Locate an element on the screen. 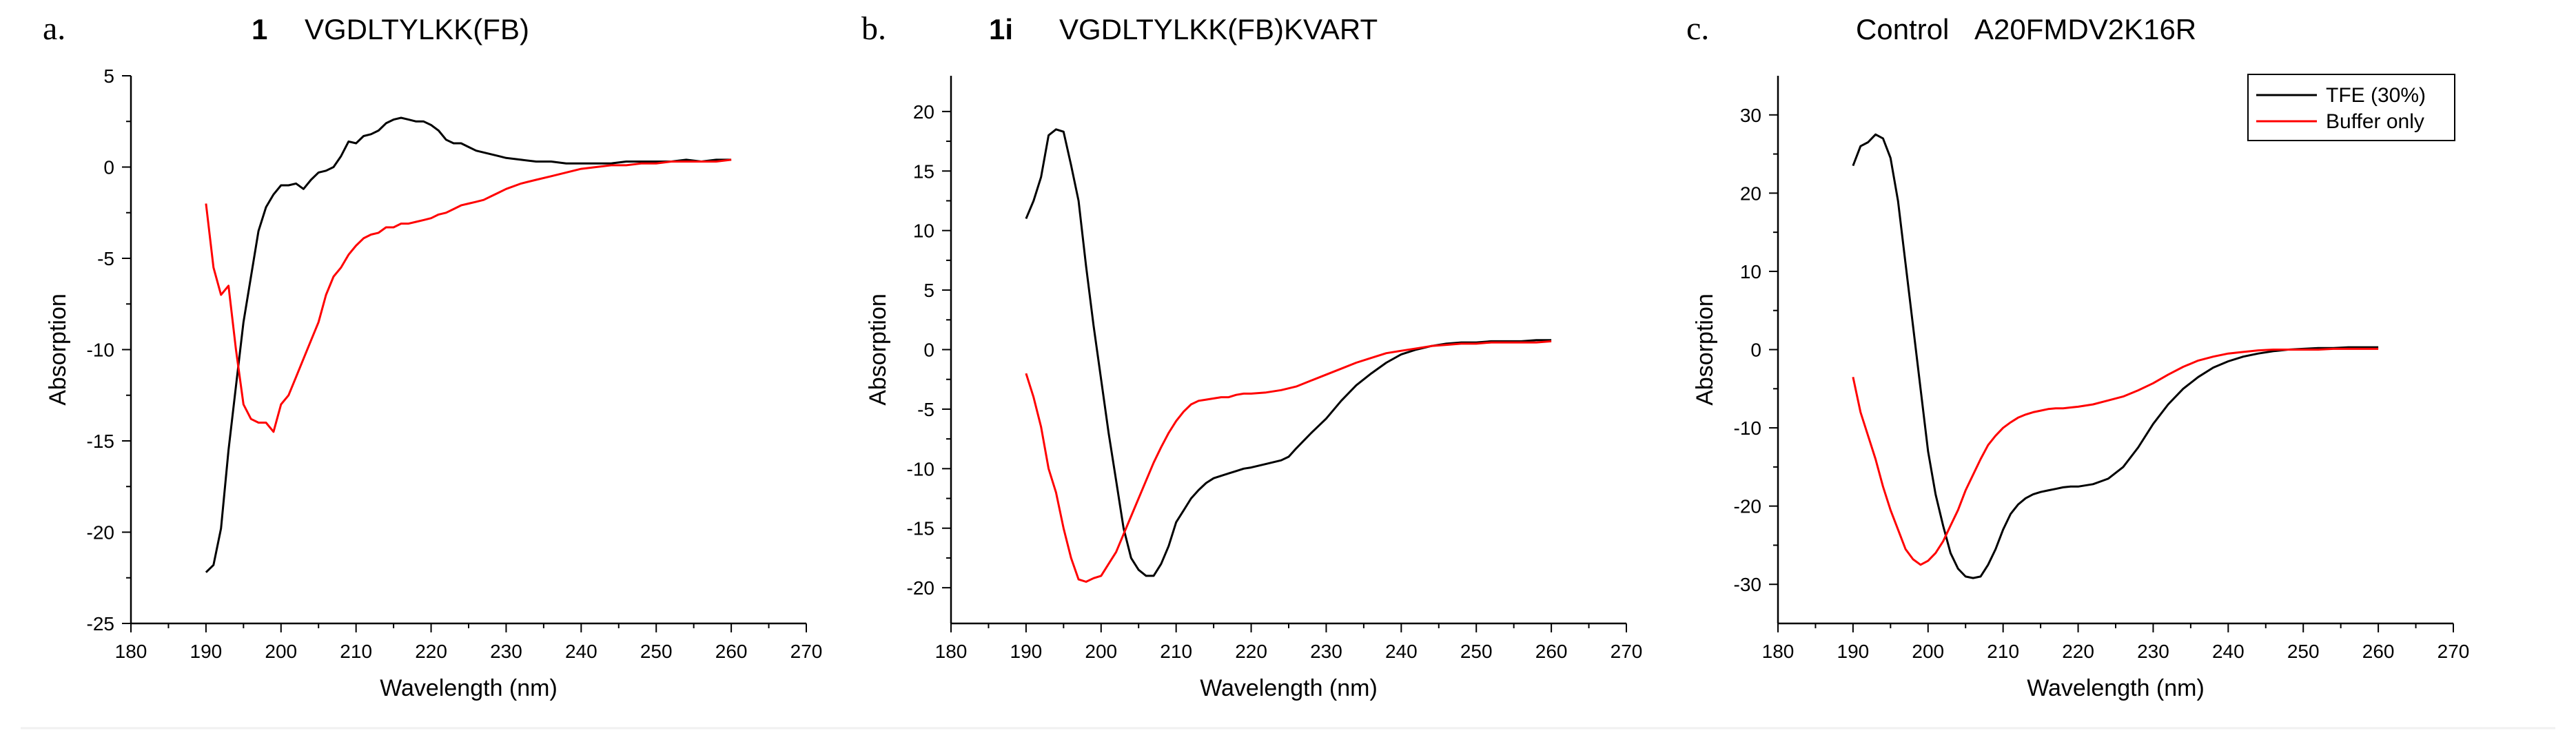  legend-box is located at coordinates (2351, 108).